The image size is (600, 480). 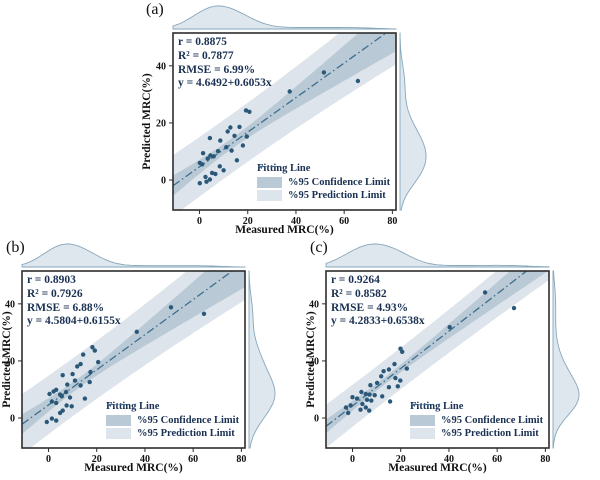 I want to click on legend-item-prediction: %95 Prediction Limit, so click(x=172, y=434).